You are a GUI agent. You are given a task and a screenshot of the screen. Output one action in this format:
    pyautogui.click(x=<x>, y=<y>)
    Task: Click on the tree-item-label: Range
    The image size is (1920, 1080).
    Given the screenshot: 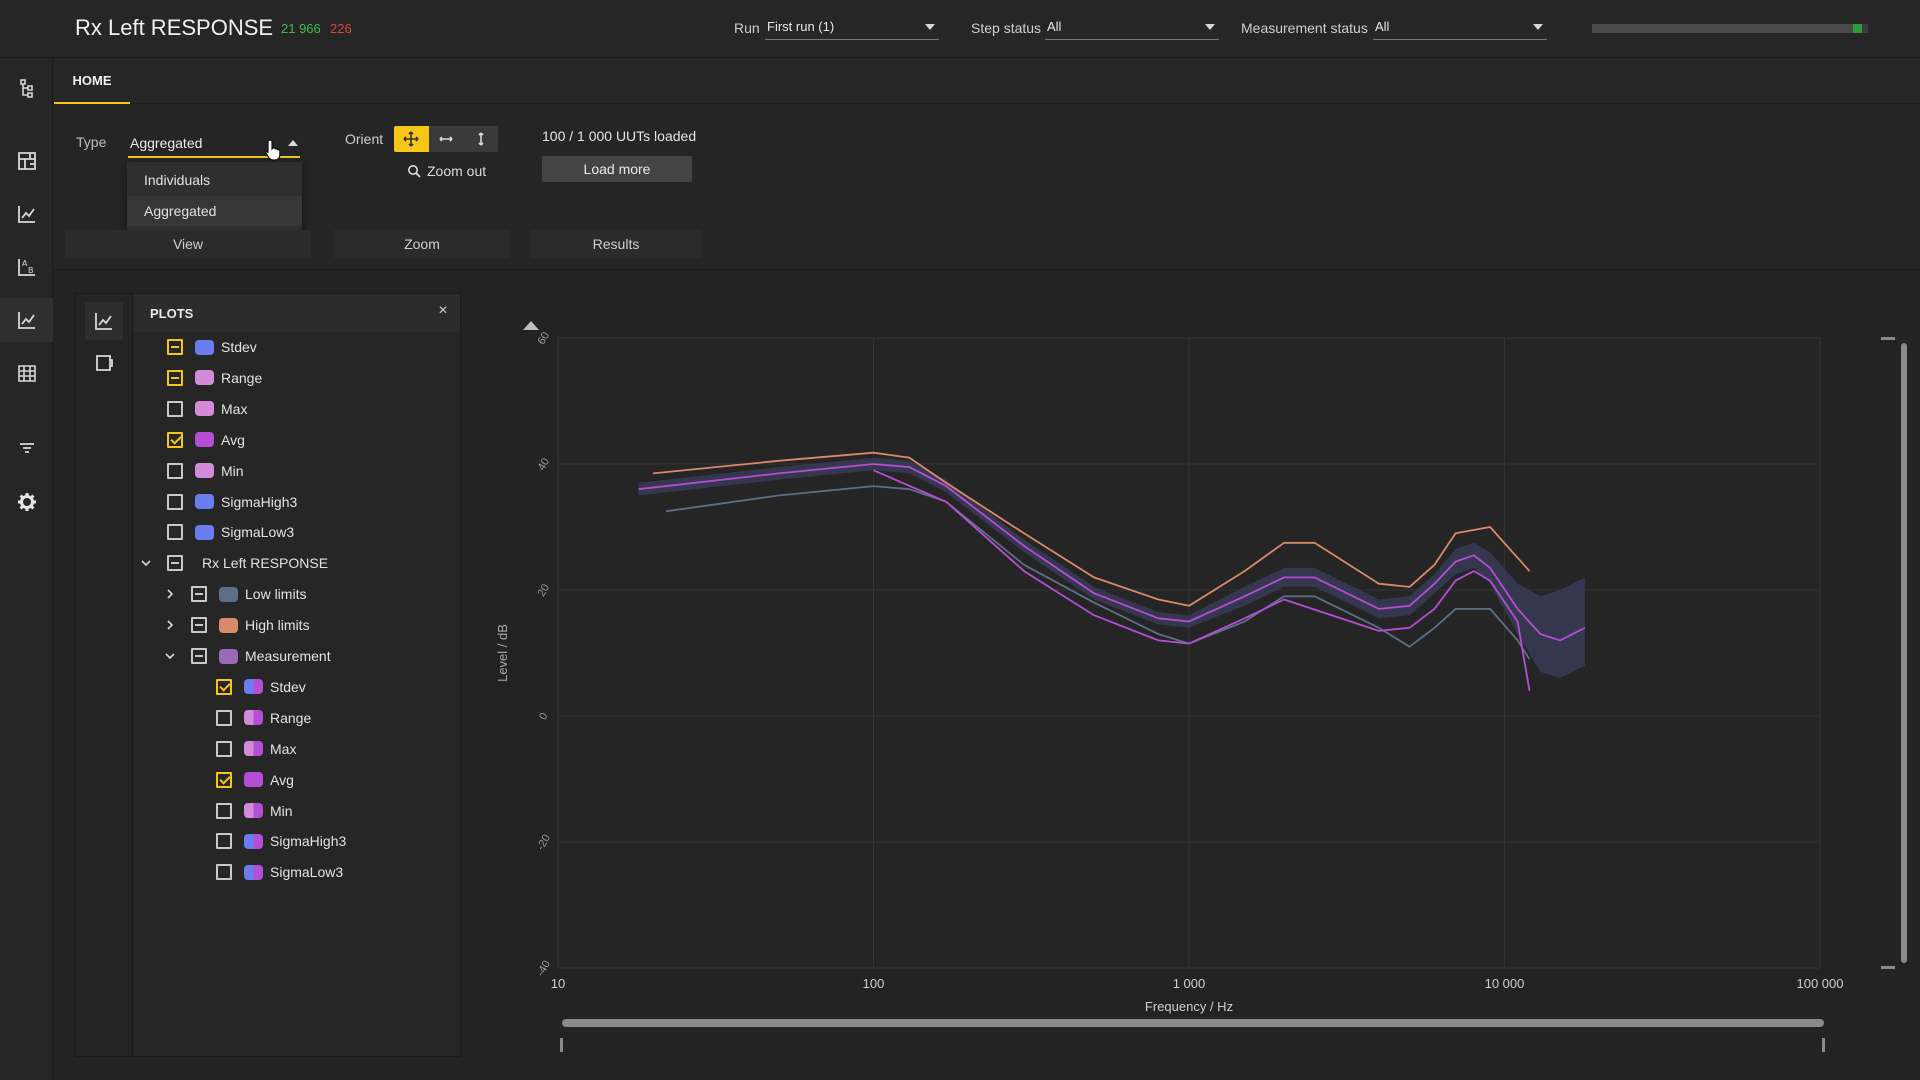 What is the action you would take?
    pyautogui.click(x=291, y=717)
    